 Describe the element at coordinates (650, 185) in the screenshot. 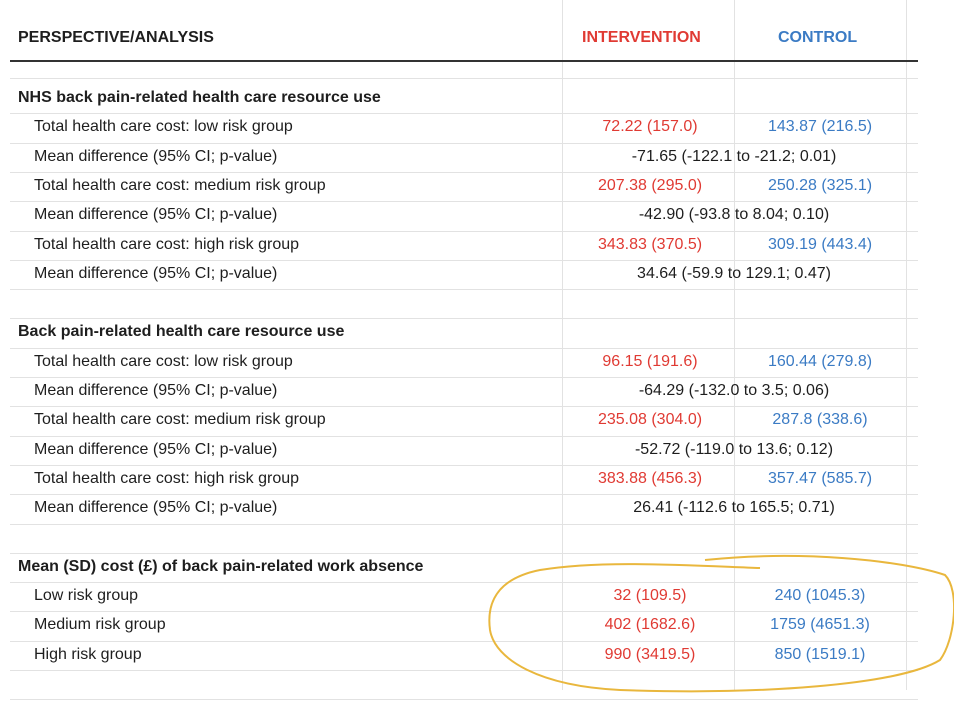

I see `intervention-value: 207.38 (295.0)` at that location.